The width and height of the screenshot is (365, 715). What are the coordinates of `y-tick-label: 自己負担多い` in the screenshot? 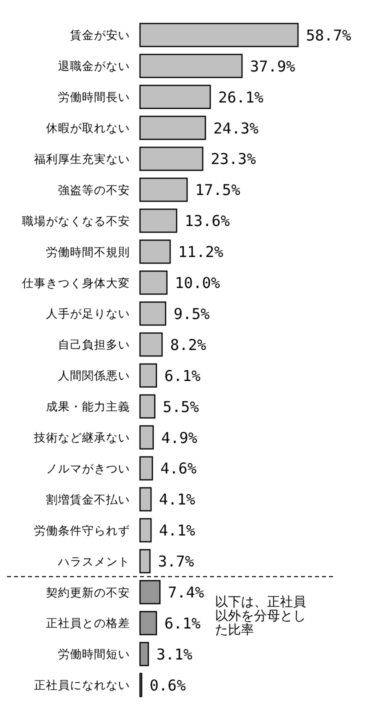 It's located at (94, 345).